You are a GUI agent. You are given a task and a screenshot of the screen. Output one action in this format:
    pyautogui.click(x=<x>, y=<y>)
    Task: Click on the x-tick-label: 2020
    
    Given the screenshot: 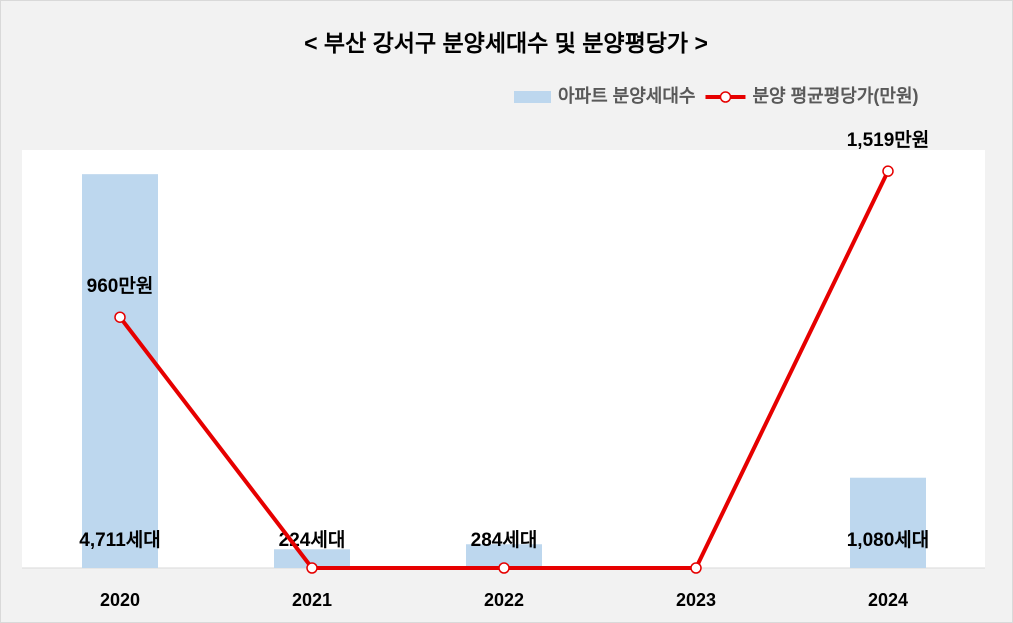 What is the action you would take?
    pyautogui.click(x=120, y=600)
    